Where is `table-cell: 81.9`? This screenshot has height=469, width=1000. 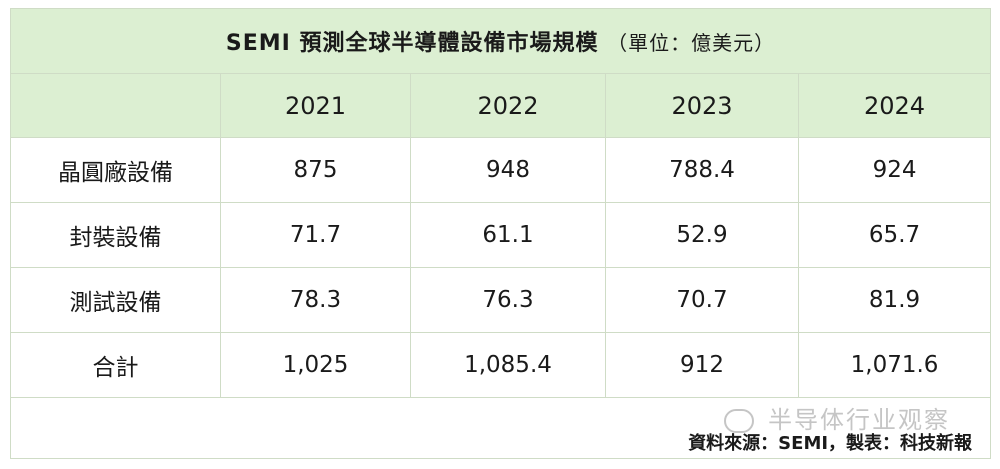
table-cell: 81.9 is located at coordinates (894, 300).